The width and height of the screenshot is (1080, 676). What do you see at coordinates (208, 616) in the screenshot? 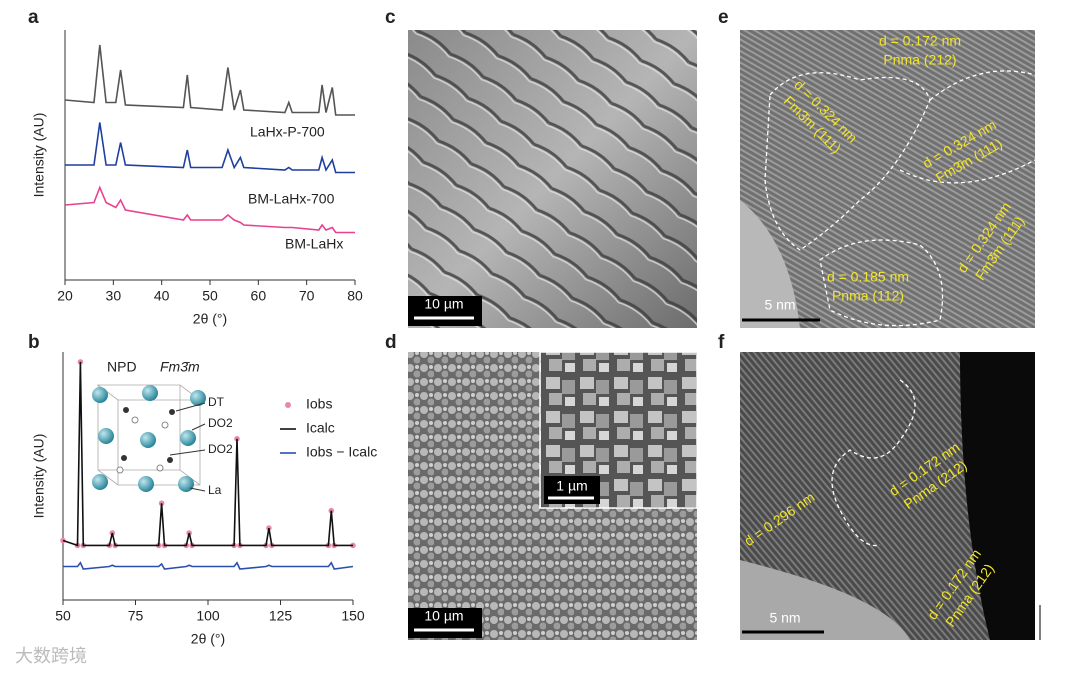
I see `x-tick-label: 100` at bounding box center [208, 616].